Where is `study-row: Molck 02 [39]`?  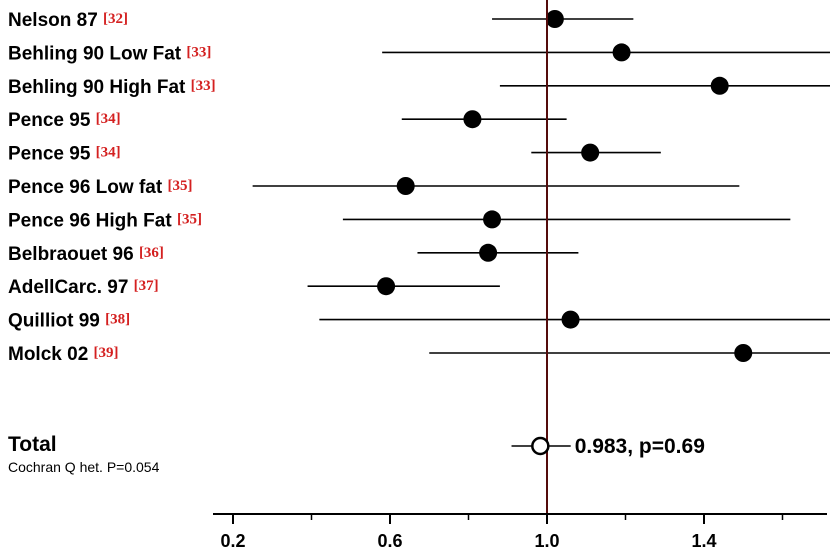 study-row: Molck 02 [39] is located at coordinates (419, 354).